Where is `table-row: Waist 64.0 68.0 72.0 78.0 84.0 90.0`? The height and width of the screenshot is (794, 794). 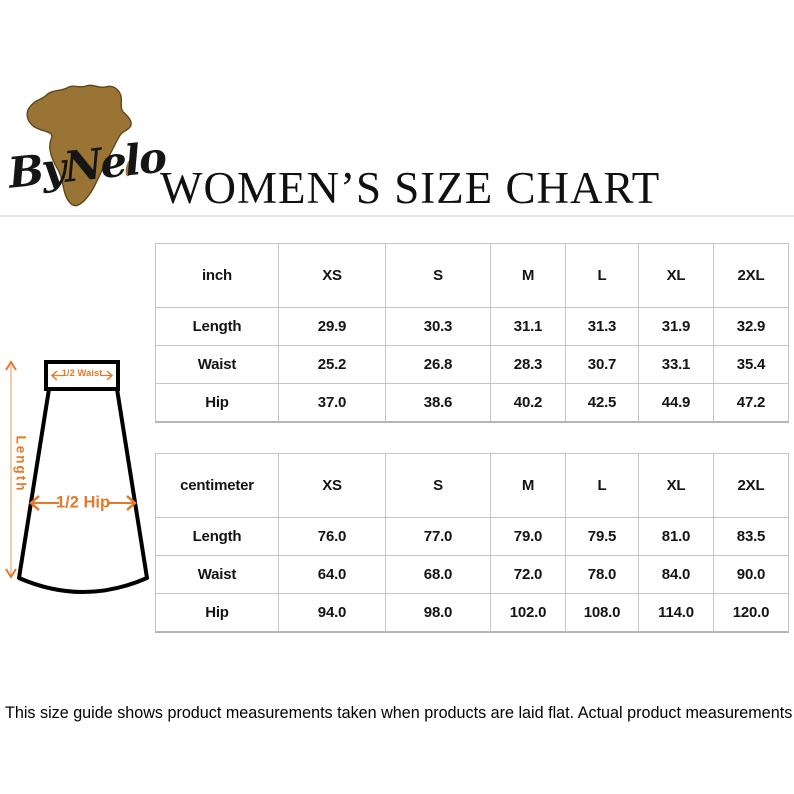
table-row: Waist 64.0 68.0 72.0 78.0 84.0 90.0 is located at coordinates (472, 574).